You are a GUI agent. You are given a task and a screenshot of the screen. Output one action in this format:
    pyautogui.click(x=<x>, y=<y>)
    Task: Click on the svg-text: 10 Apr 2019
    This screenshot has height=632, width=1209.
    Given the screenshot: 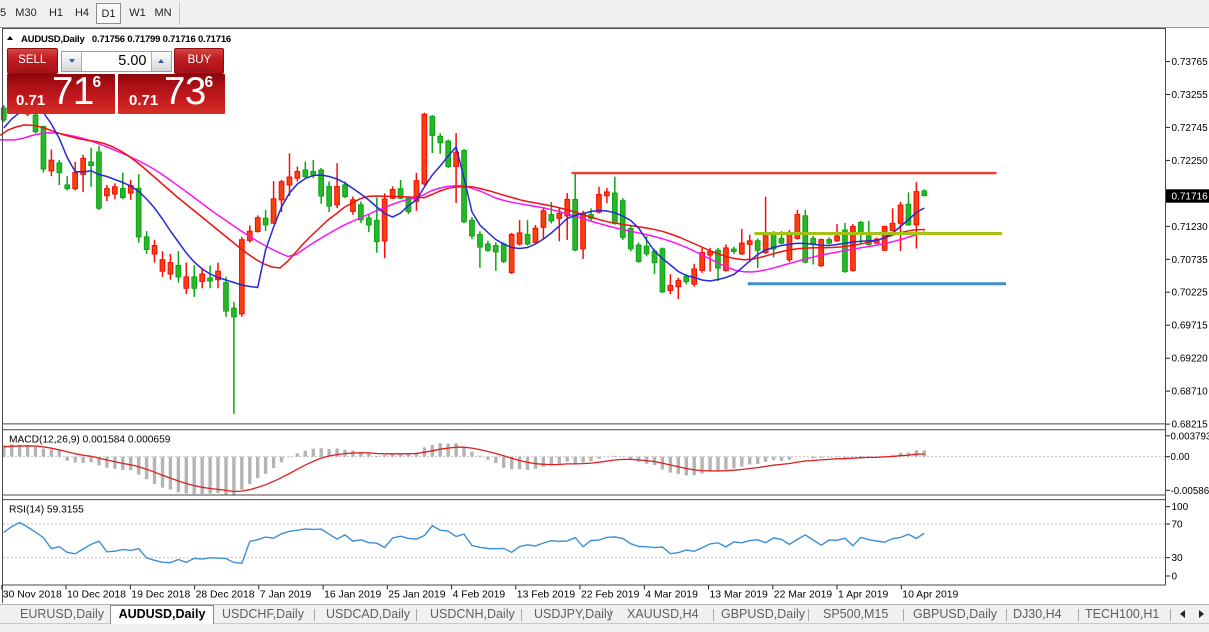 What is the action you would take?
    pyautogui.click(x=930, y=595)
    